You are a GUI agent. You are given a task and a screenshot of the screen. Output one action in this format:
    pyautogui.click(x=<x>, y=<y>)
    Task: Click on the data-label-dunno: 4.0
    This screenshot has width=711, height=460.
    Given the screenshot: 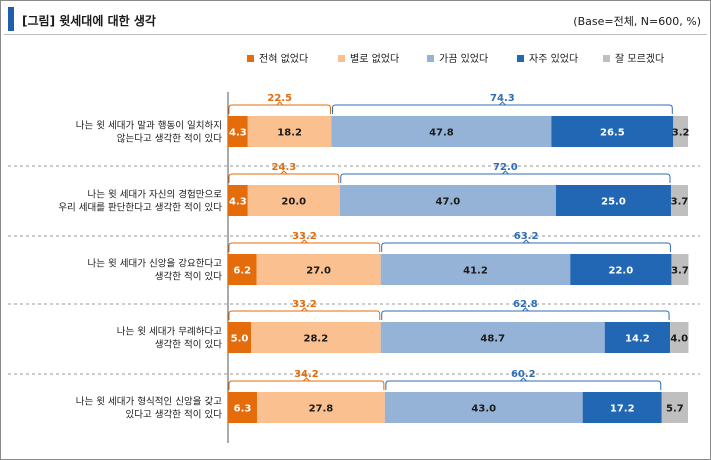 What is the action you would take?
    pyautogui.click(x=679, y=339)
    